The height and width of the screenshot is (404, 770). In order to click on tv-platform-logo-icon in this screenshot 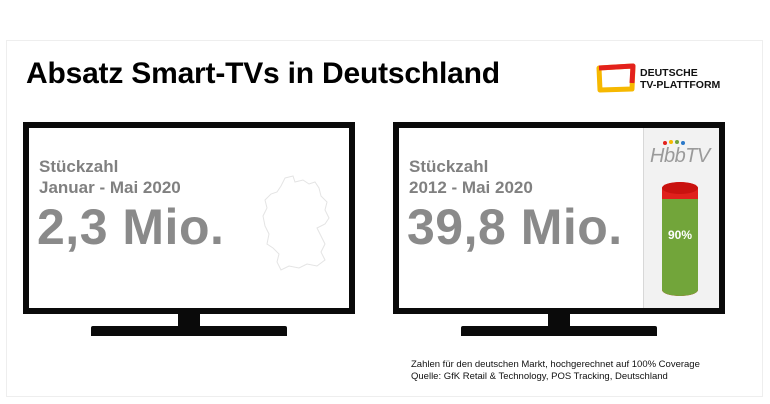, I will do `click(616, 78)`.